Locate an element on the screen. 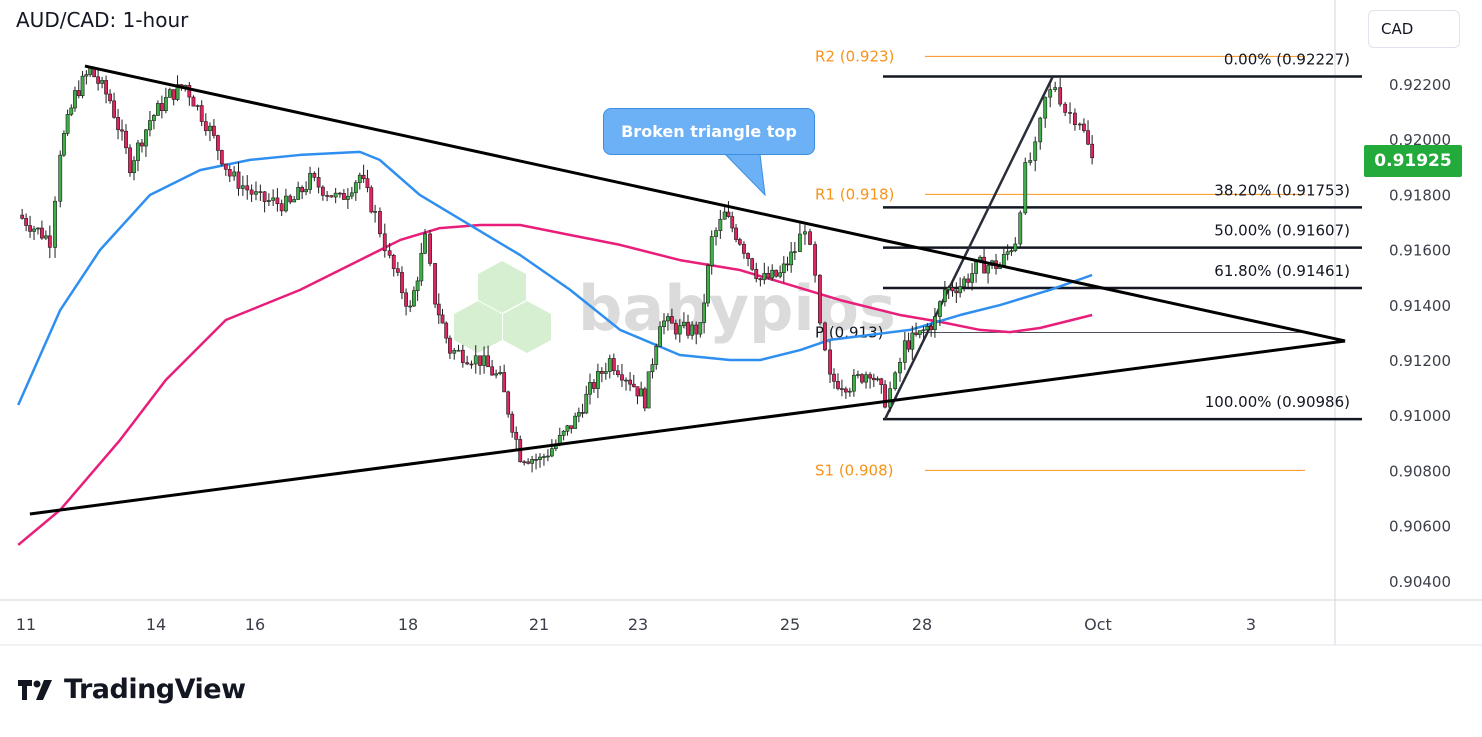 This screenshot has width=1482, height=737. babypips-watermark: babypips is located at coordinates (675, 307).